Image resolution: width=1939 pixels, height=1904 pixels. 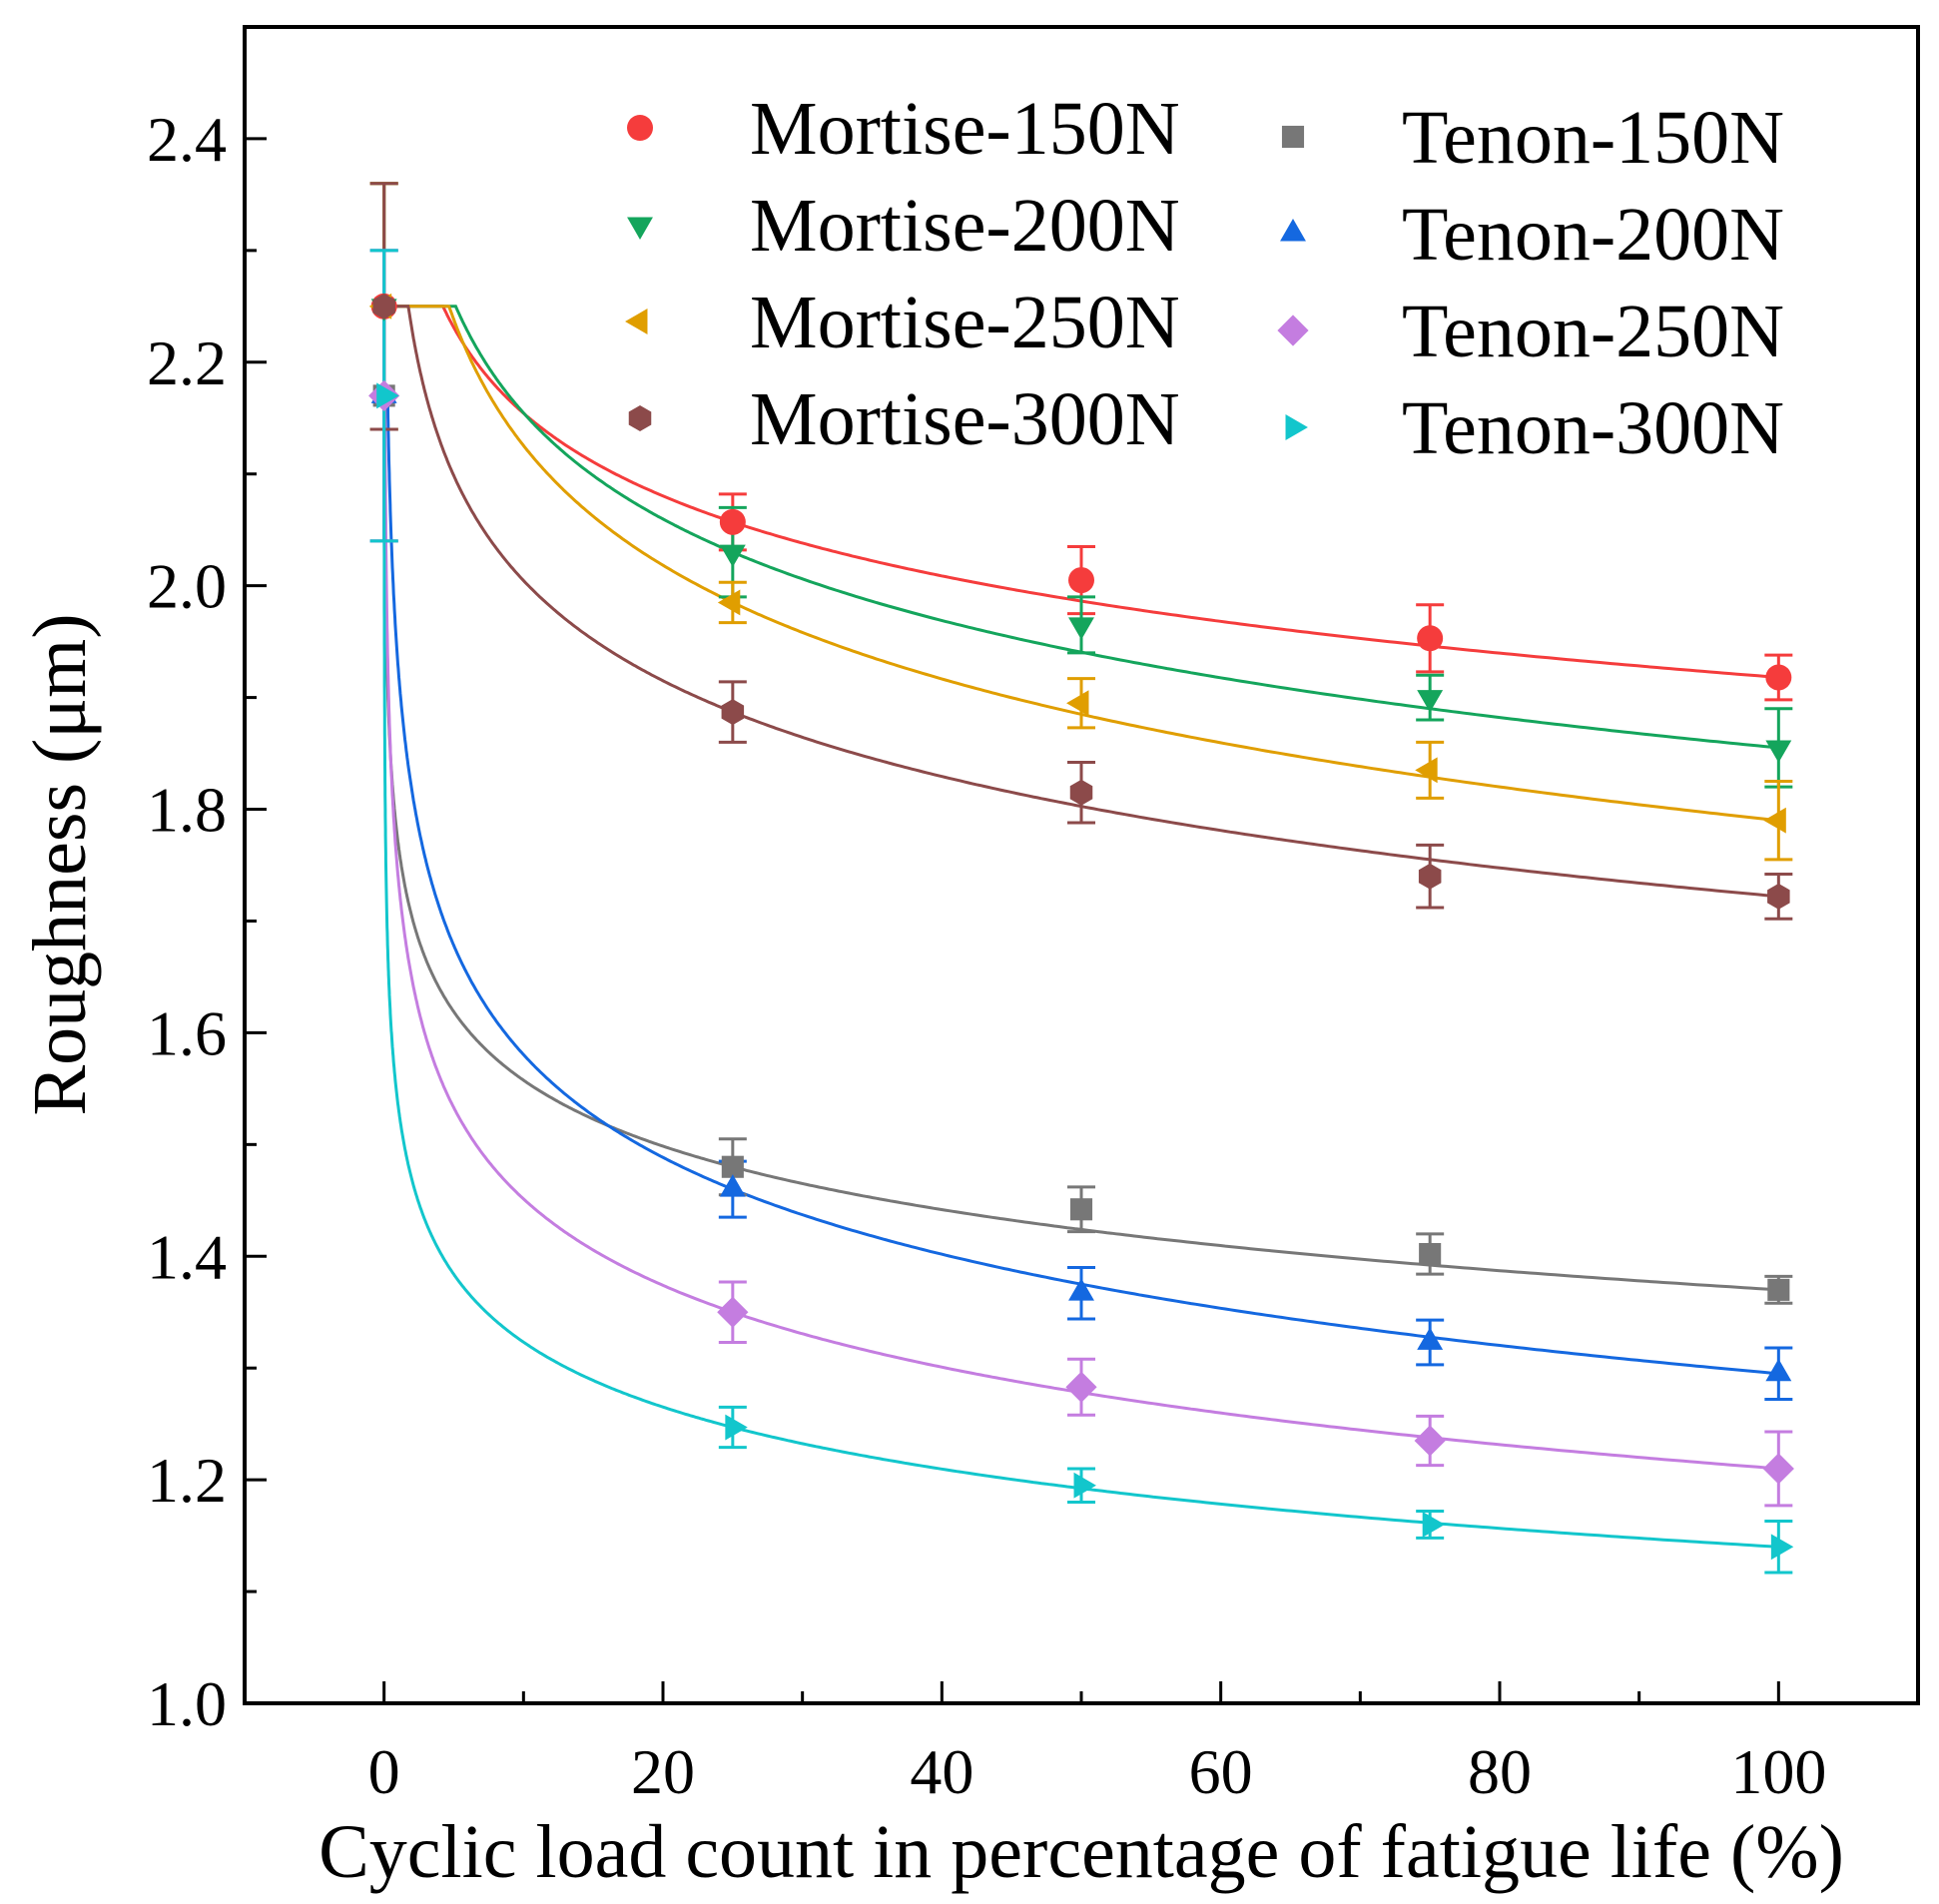 What do you see at coordinates (187, 1032) in the screenshot?
I see `y-tick-label: 1.6` at bounding box center [187, 1032].